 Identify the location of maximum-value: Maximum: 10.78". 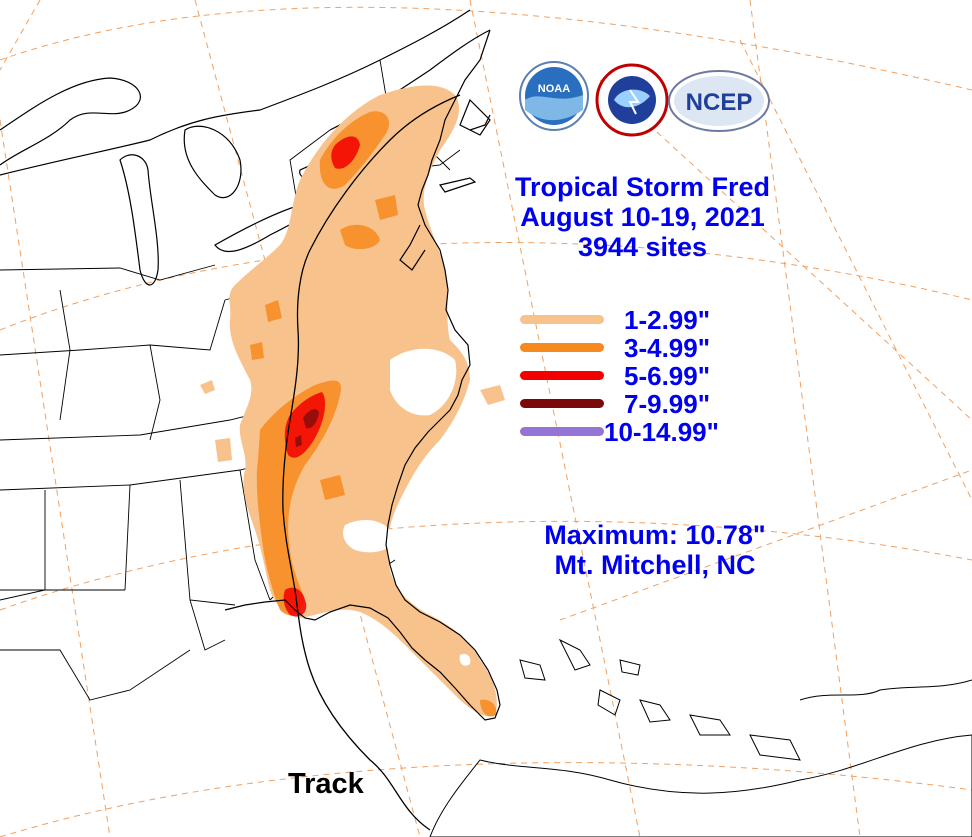
(655, 535).